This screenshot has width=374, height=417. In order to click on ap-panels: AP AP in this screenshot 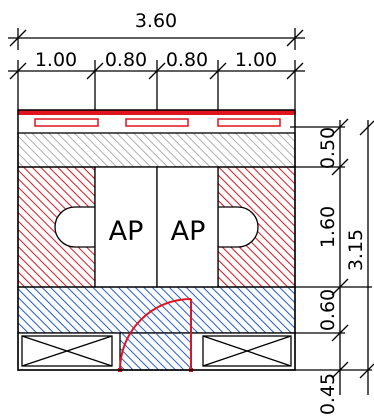, I will do `click(156, 227)`.